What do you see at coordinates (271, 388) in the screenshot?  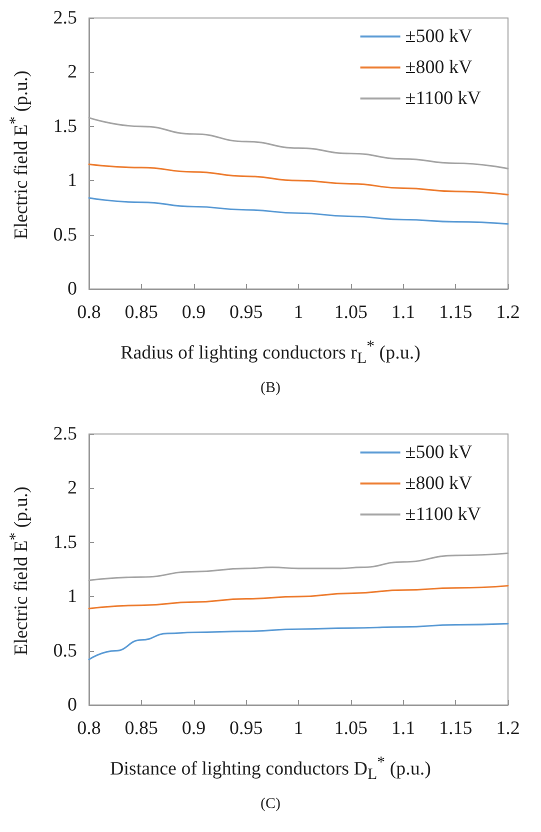 I see `text: (B)` at bounding box center [271, 388].